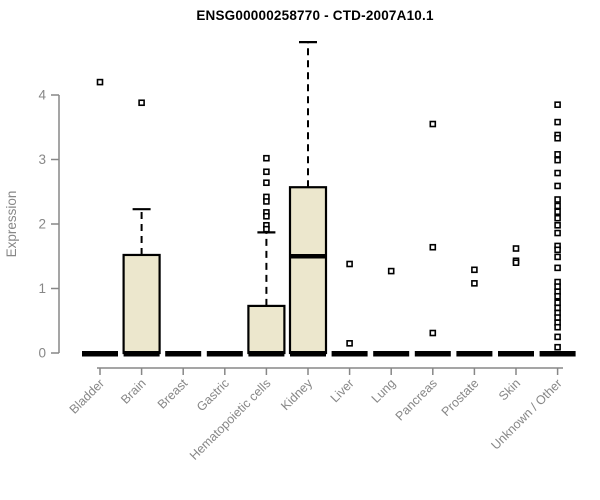 The width and height of the screenshot is (600, 500). Describe the element at coordinates (296, 394) in the screenshot. I see `x-tick-label: Kidney` at that location.